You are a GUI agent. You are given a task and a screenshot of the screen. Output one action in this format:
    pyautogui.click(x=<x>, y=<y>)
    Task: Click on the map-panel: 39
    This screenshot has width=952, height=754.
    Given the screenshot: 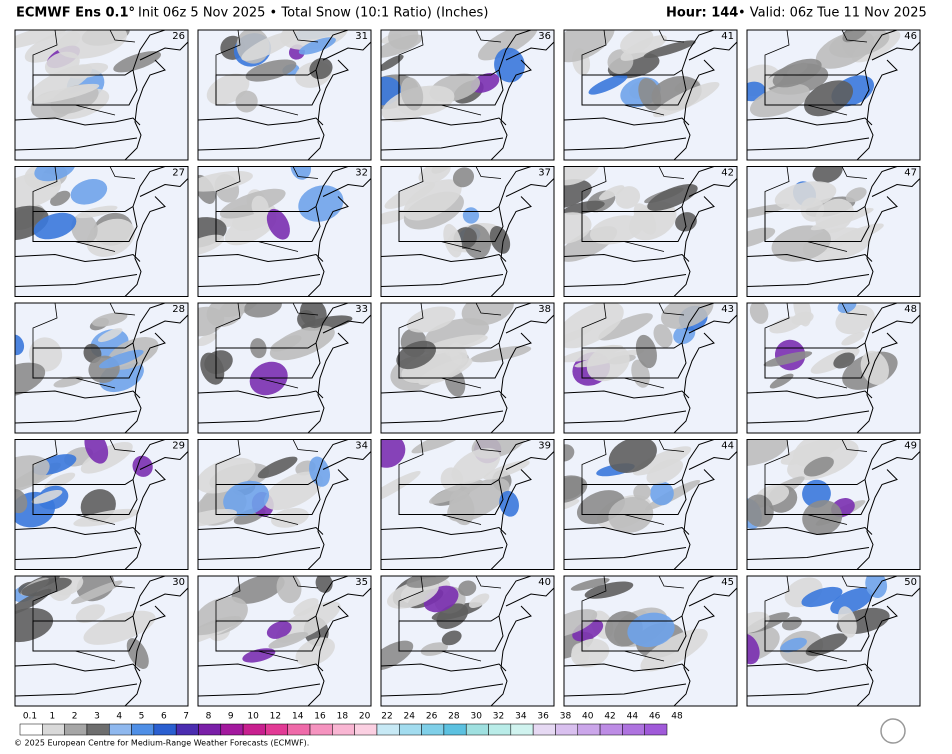 What is the action you would take?
    pyautogui.click(x=467, y=504)
    